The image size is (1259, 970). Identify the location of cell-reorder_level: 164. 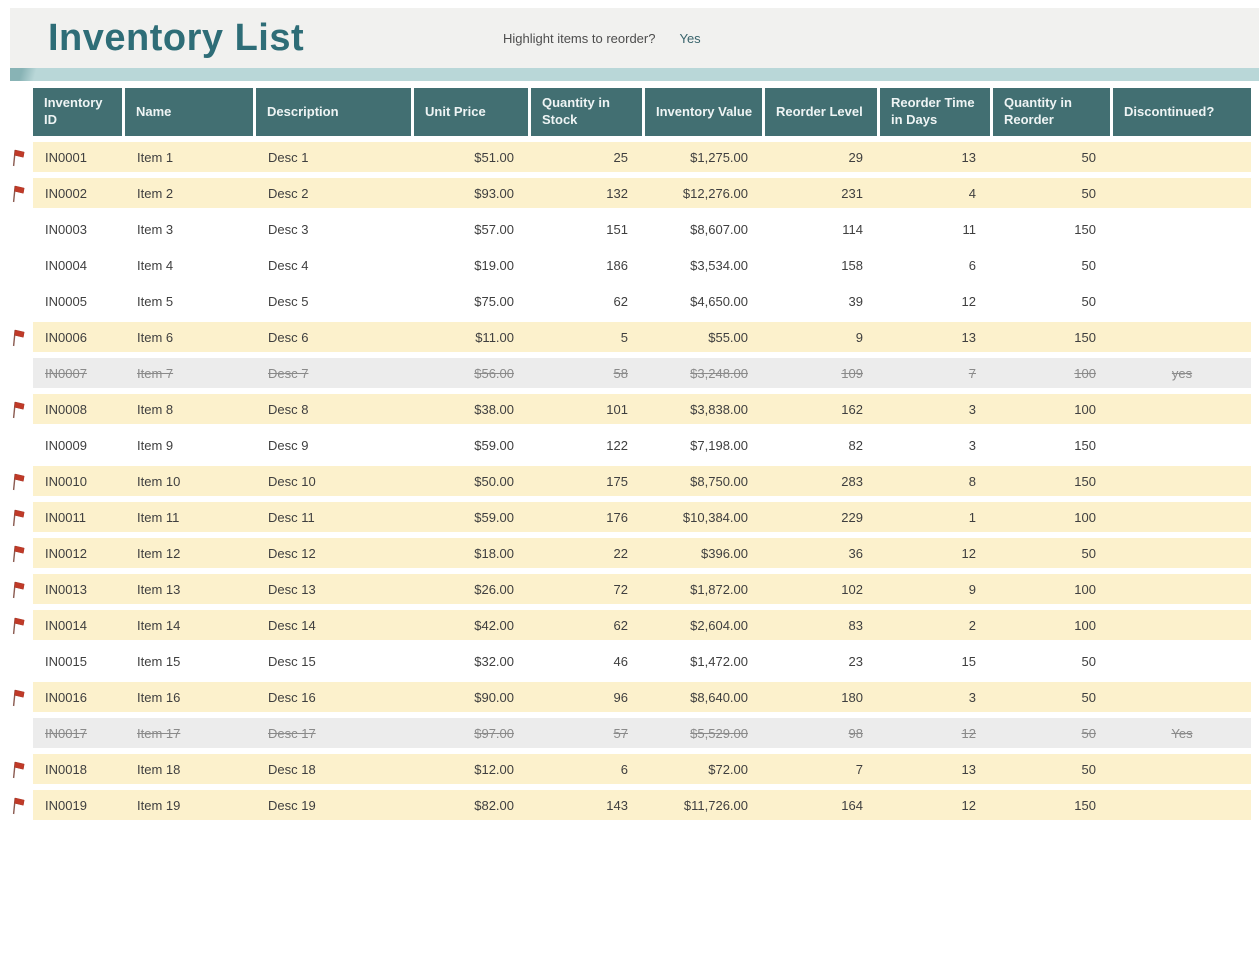
(852, 805).